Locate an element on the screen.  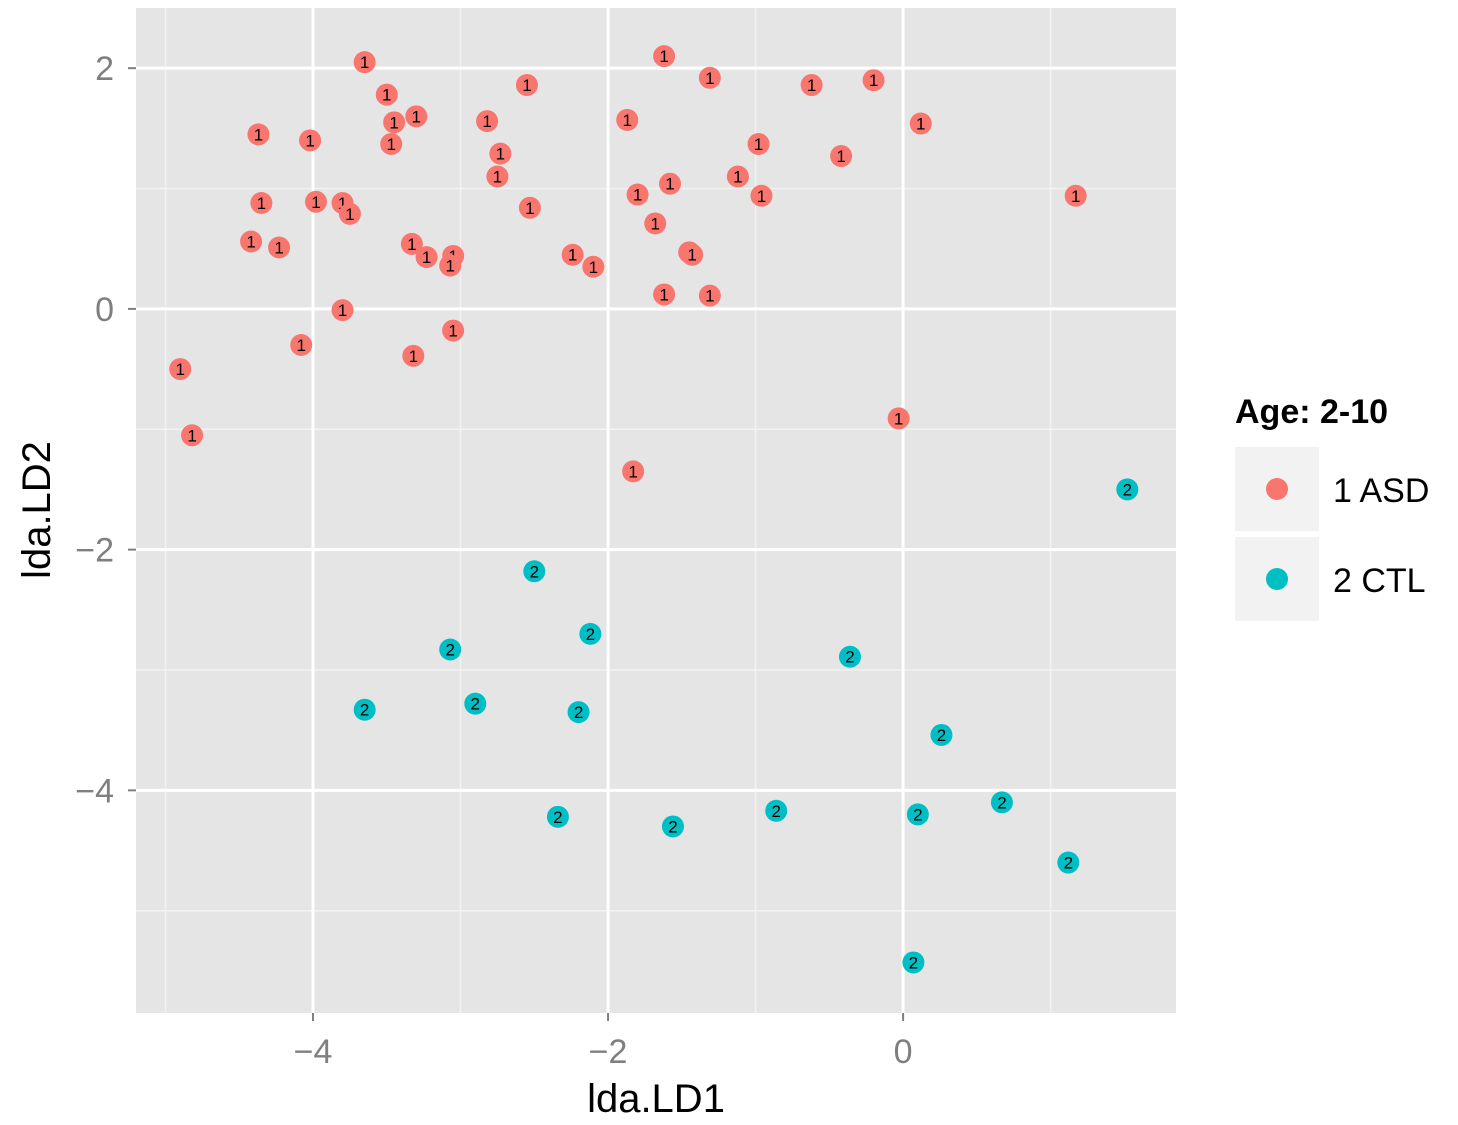
y-tick-label: 0 is located at coordinates (104, 310).